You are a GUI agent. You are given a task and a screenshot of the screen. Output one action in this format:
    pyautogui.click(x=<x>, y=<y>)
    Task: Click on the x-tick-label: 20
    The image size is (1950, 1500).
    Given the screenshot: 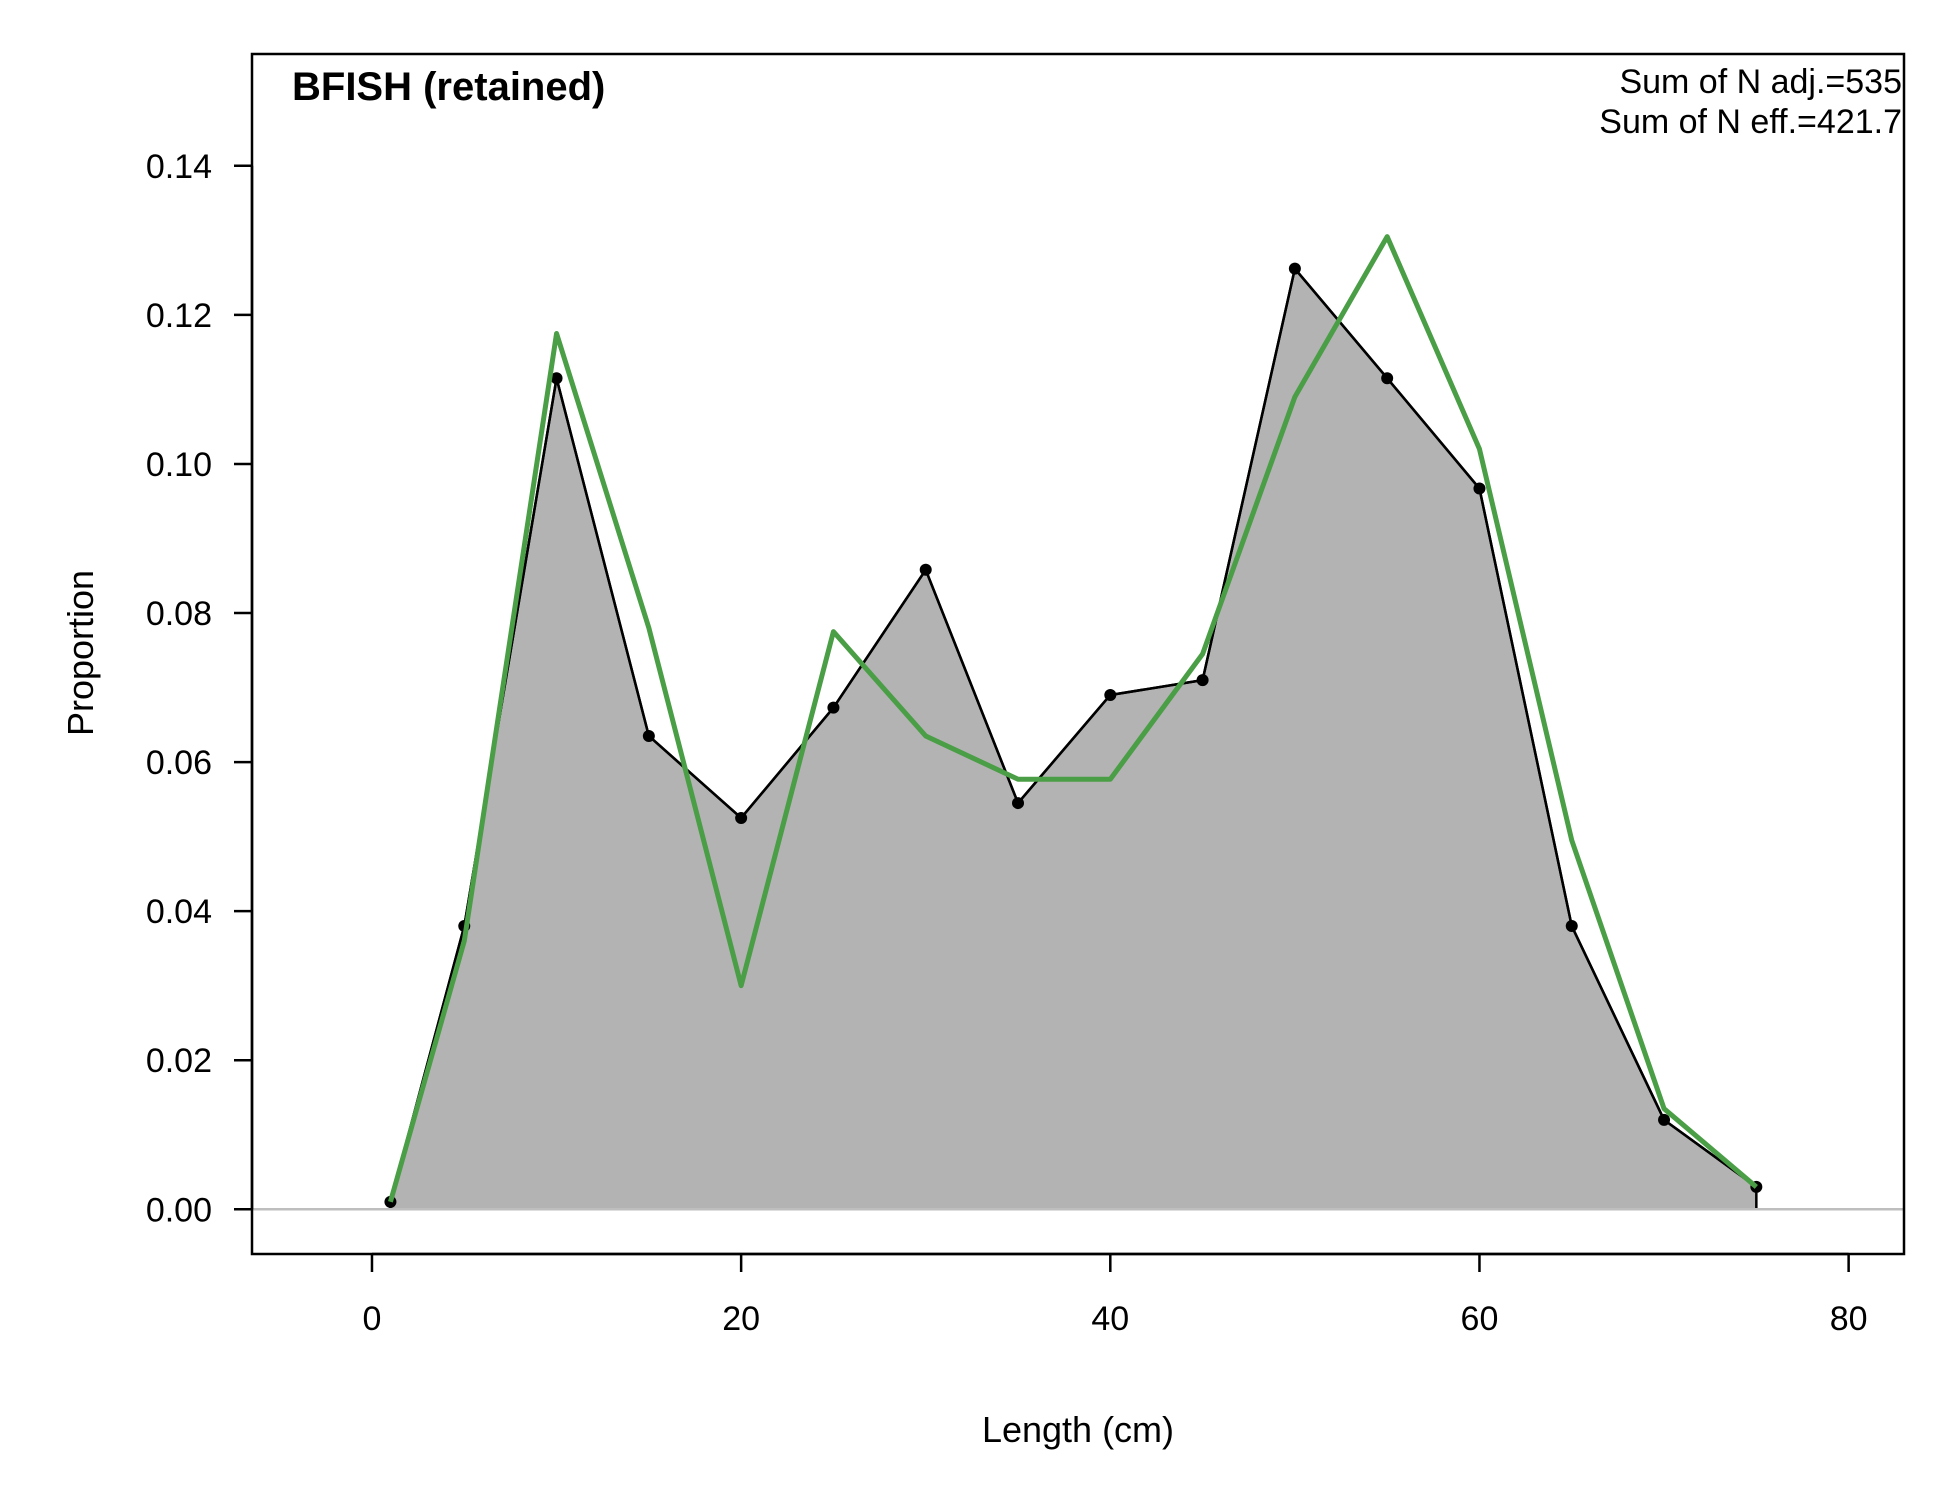 What is the action you would take?
    pyautogui.click(x=741, y=1319)
    